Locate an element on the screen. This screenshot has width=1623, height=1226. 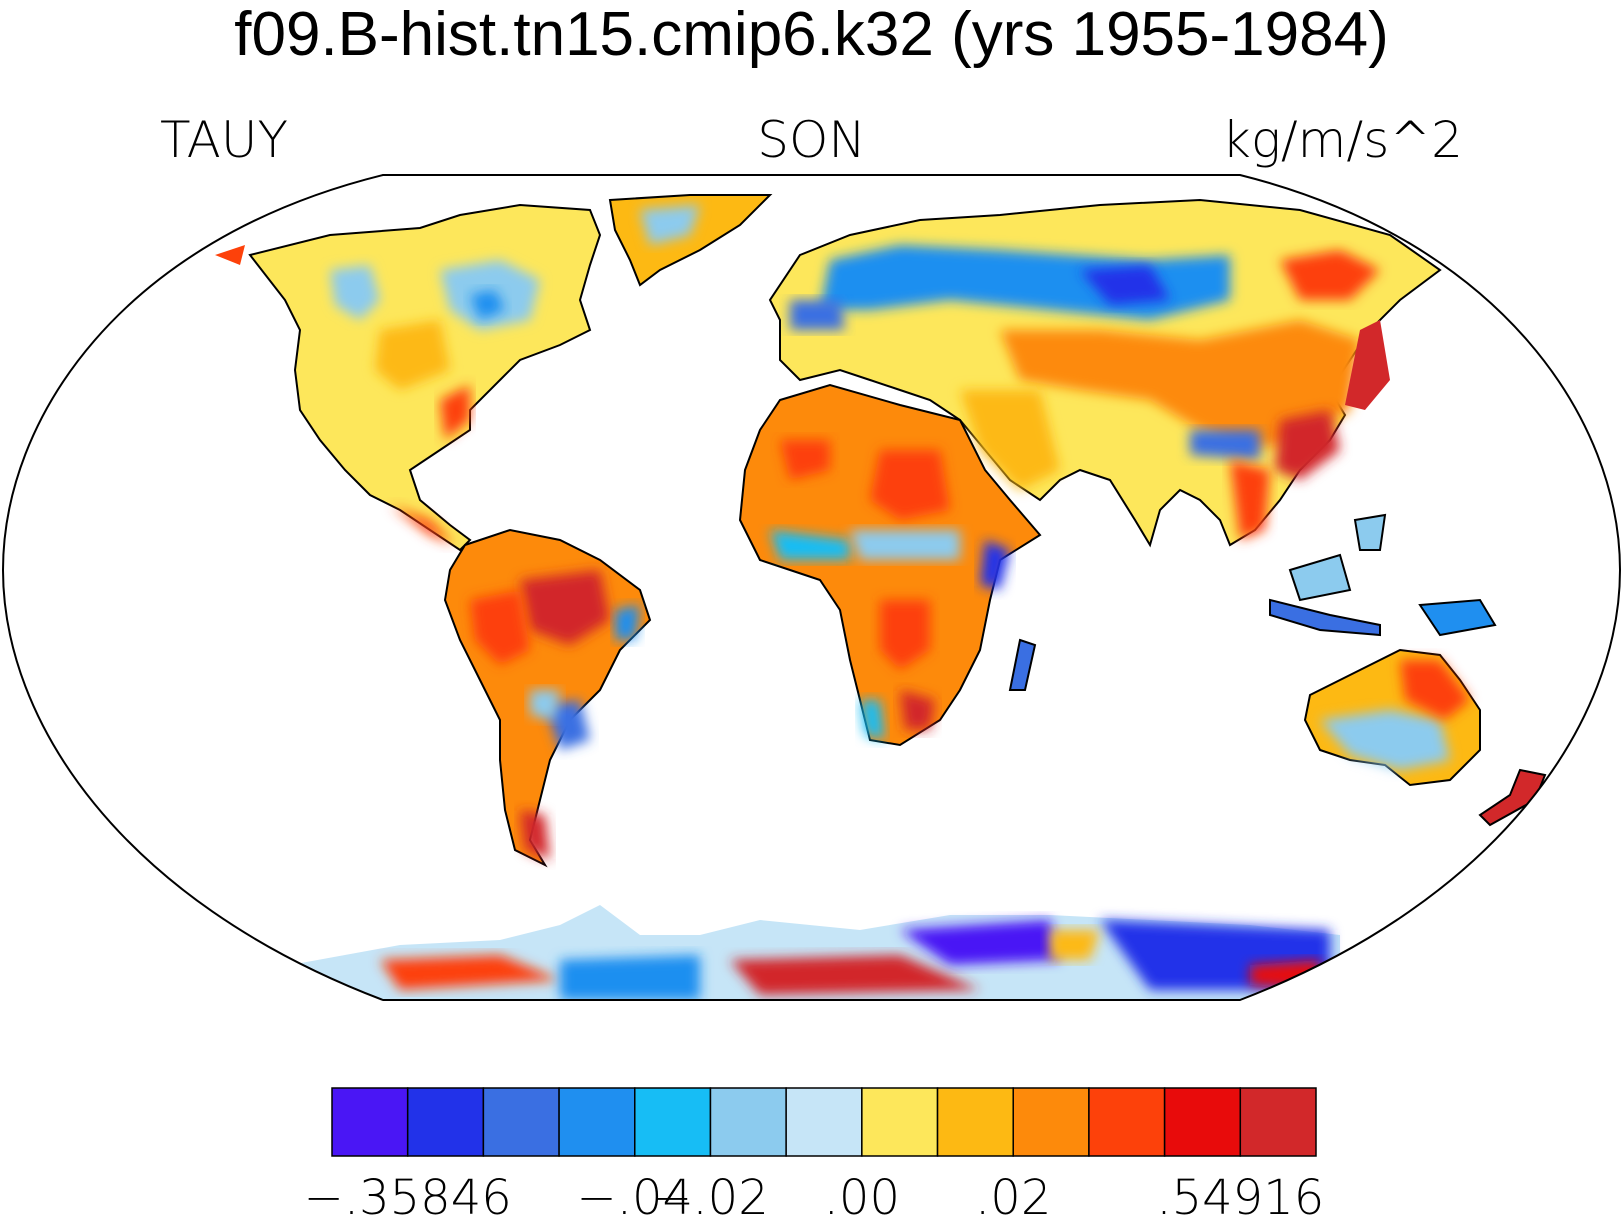
colorbar-label: −.35846 is located at coordinates (407, 1198).